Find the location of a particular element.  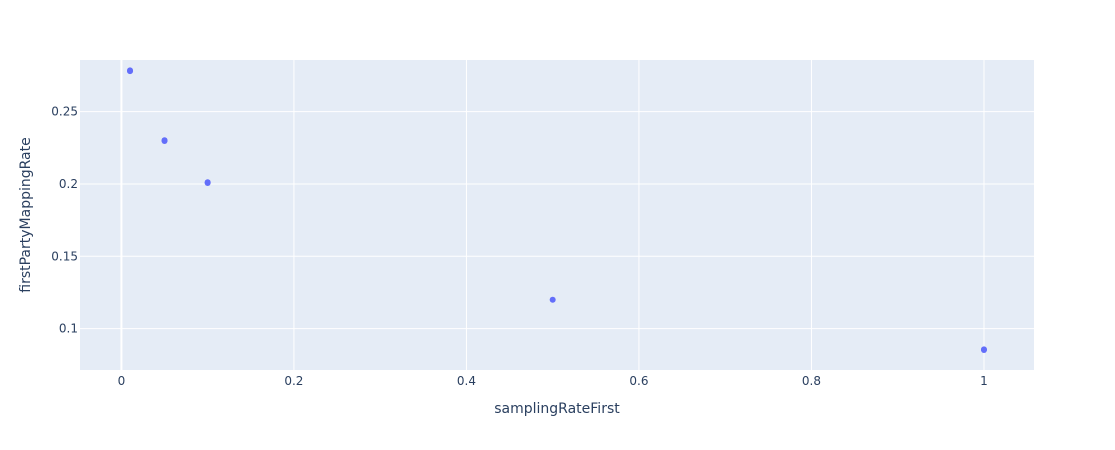

x-tick-label: 0 is located at coordinates (122, 381).